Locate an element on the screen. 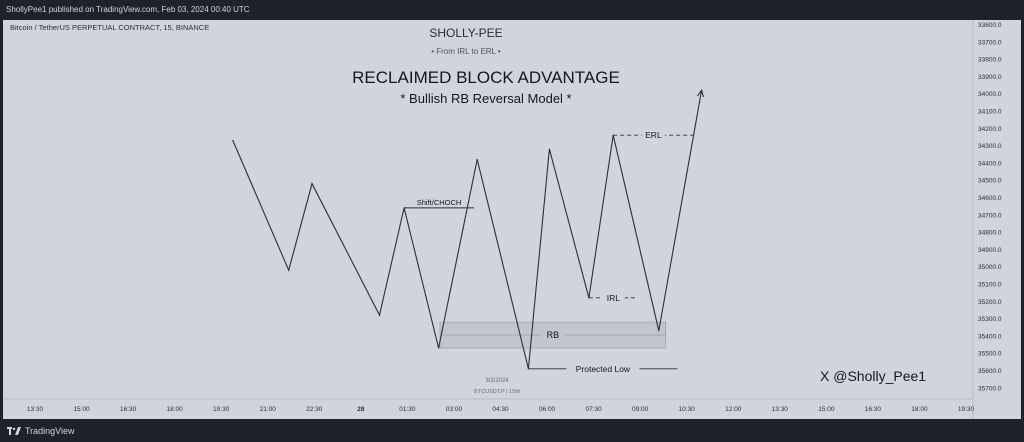 Image resolution: width=1024 pixels, height=442 pixels. zones-layer: RB is located at coordinates (553, 335).